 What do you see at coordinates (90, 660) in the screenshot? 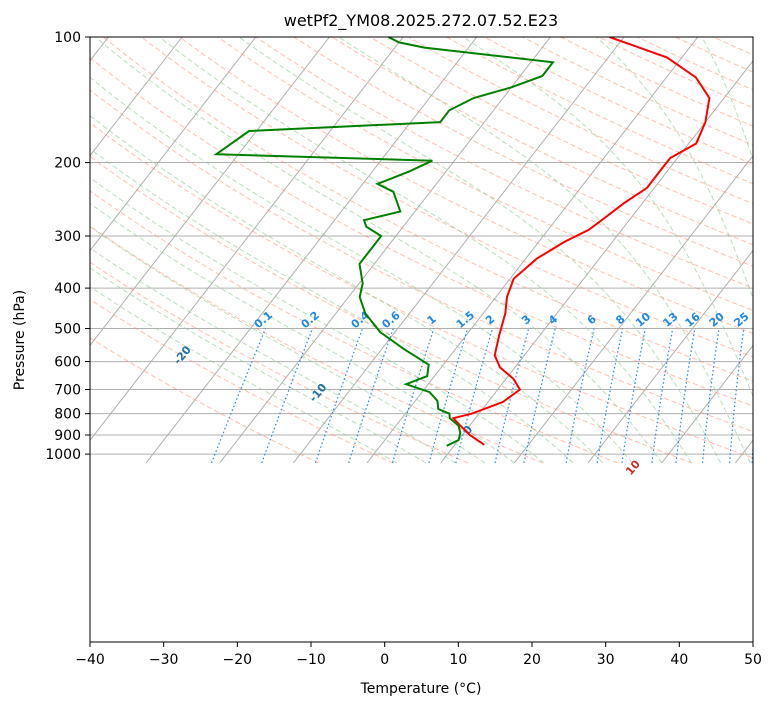
I see `x-tick-label: −40` at bounding box center [90, 660].